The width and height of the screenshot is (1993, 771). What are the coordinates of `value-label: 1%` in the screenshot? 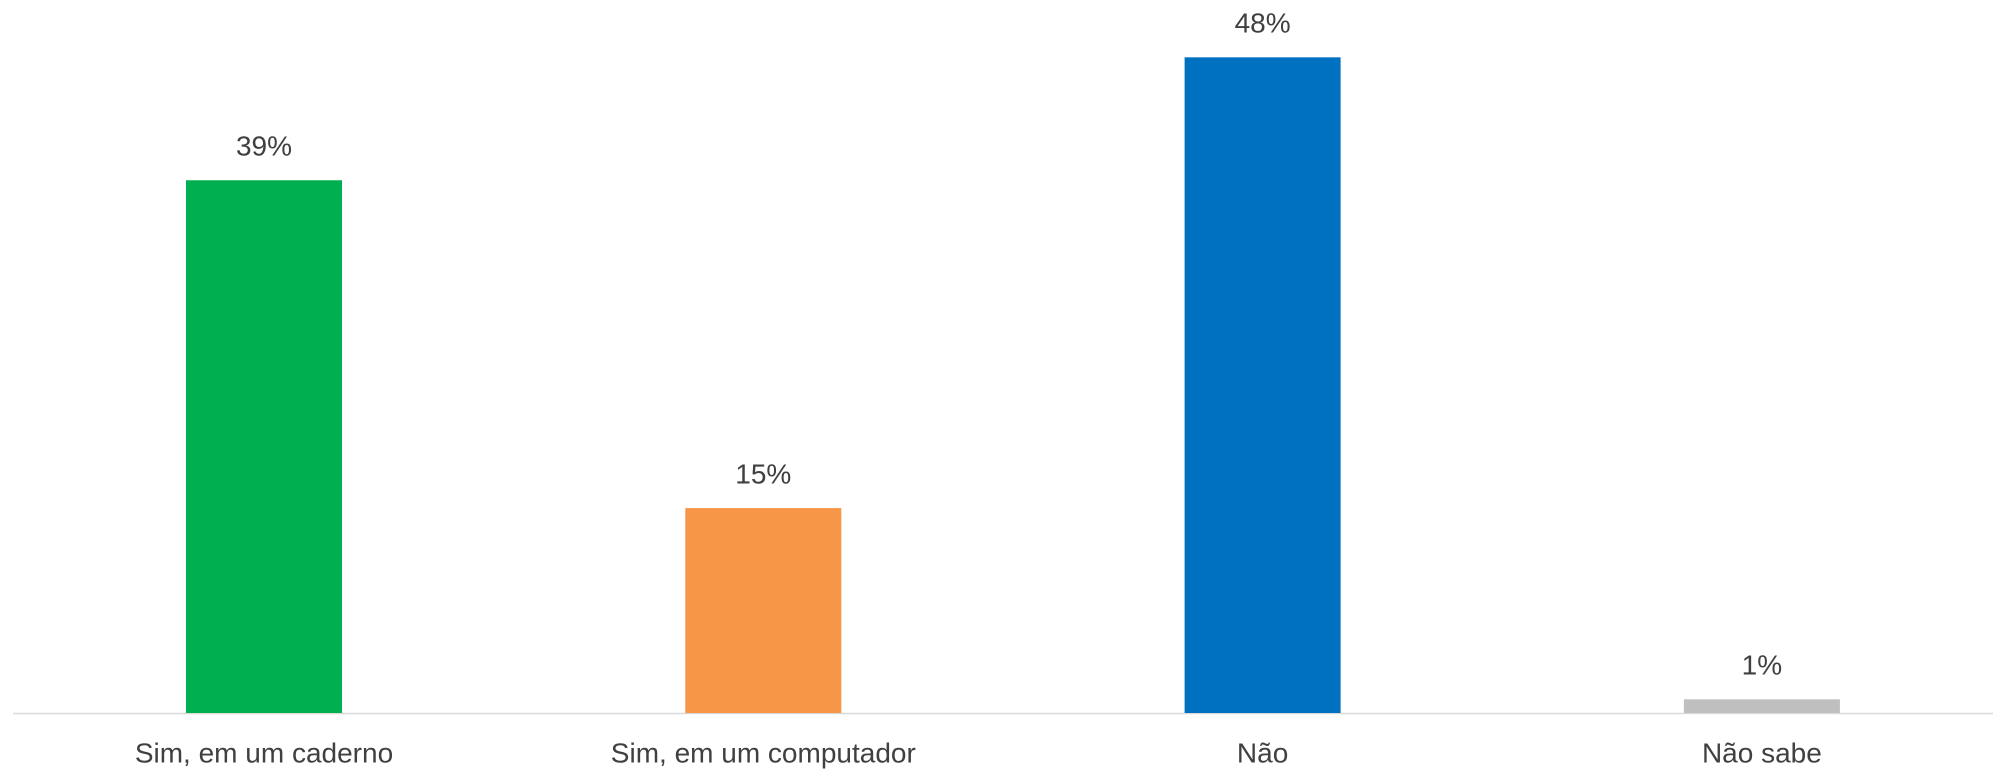 It's located at (1762, 665).